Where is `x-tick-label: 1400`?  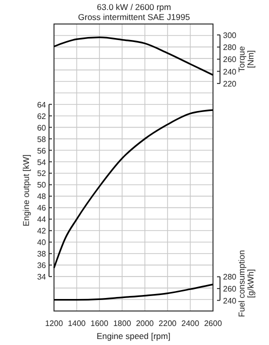 x-tick-label: 1400 is located at coordinates (77, 323).